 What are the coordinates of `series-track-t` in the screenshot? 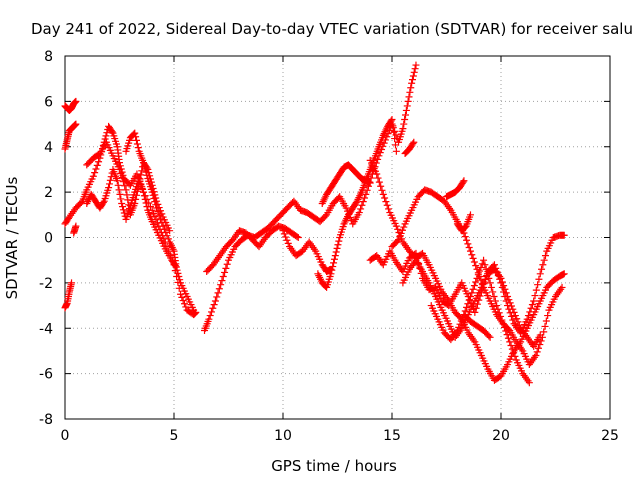 It's located at (463, 223).